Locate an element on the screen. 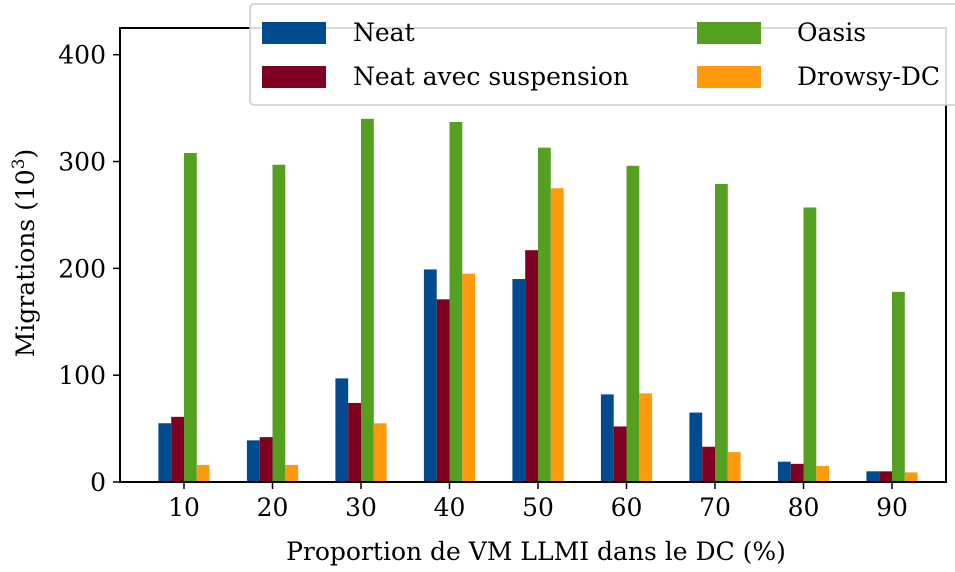 The width and height of the screenshot is (955, 572). legend-label: Drowsy-DC is located at coordinates (868, 76).